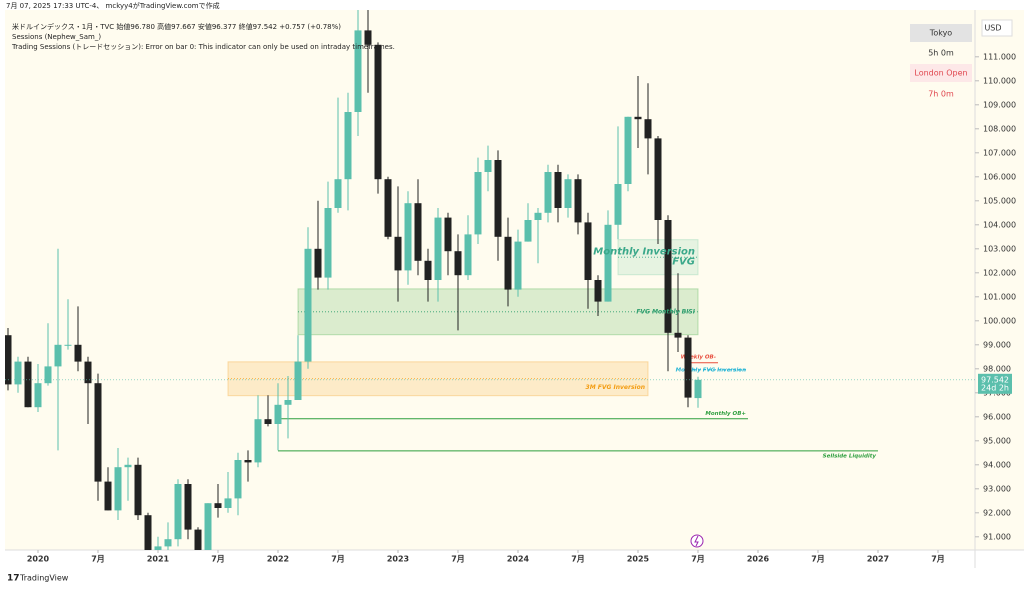 The width and height of the screenshot is (1024, 590). Describe the element at coordinates (999, 272) in the screenshot. I see `y-tick-label: 102.000` at that location.